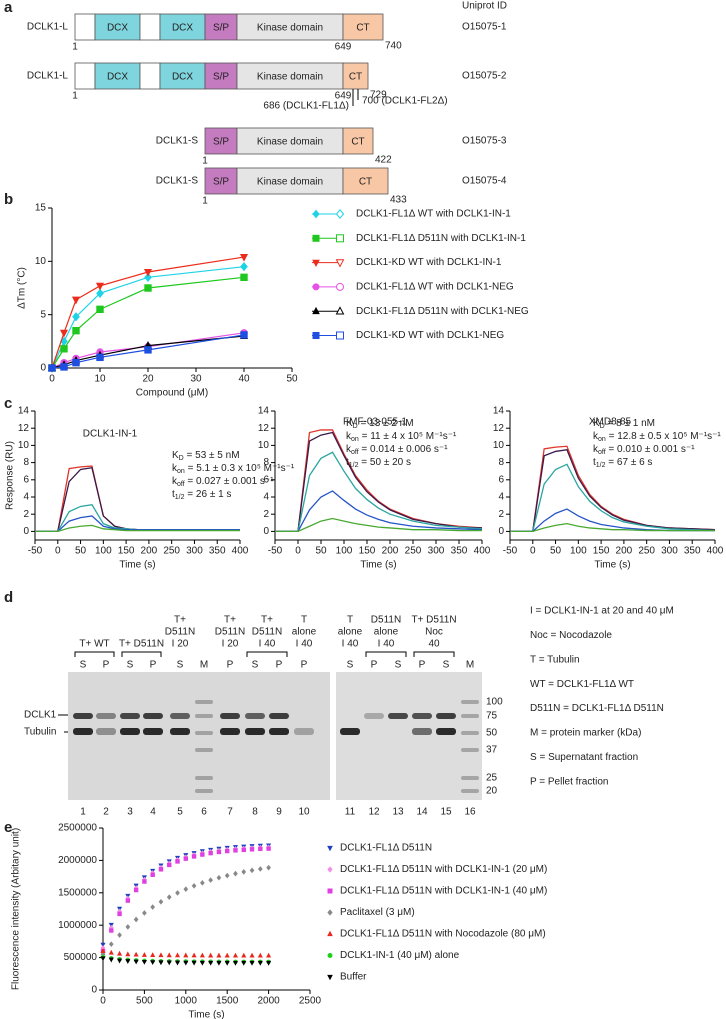  What do you see at coordinates (385, 462) in the screenshot?
I see `annotation-value: = 50 ± 20 s` at bounding box center [385, 462].